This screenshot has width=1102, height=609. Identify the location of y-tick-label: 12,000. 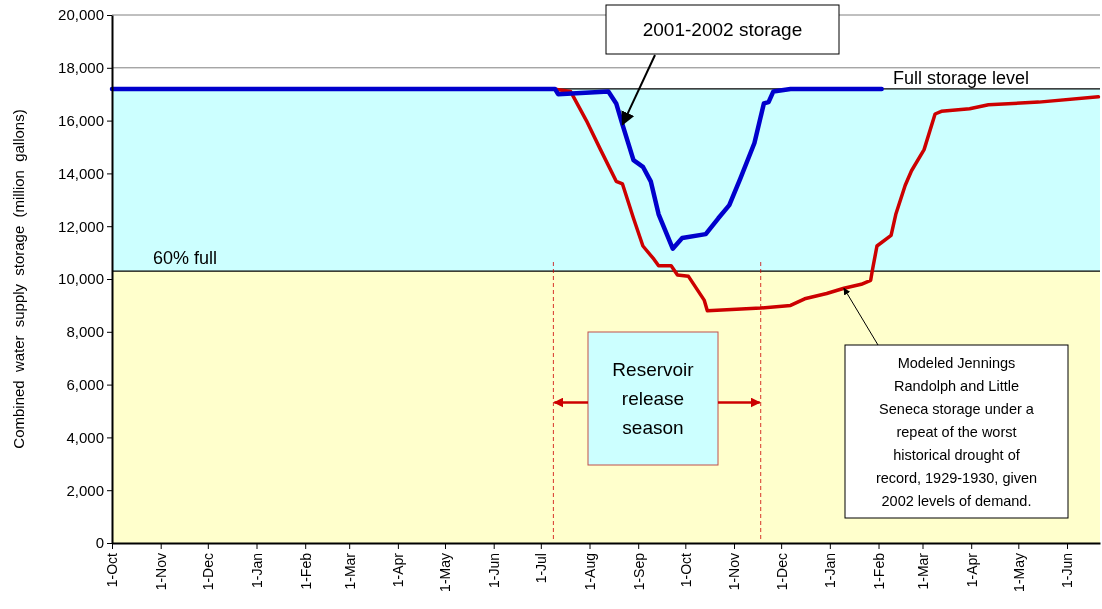
(81, 226).